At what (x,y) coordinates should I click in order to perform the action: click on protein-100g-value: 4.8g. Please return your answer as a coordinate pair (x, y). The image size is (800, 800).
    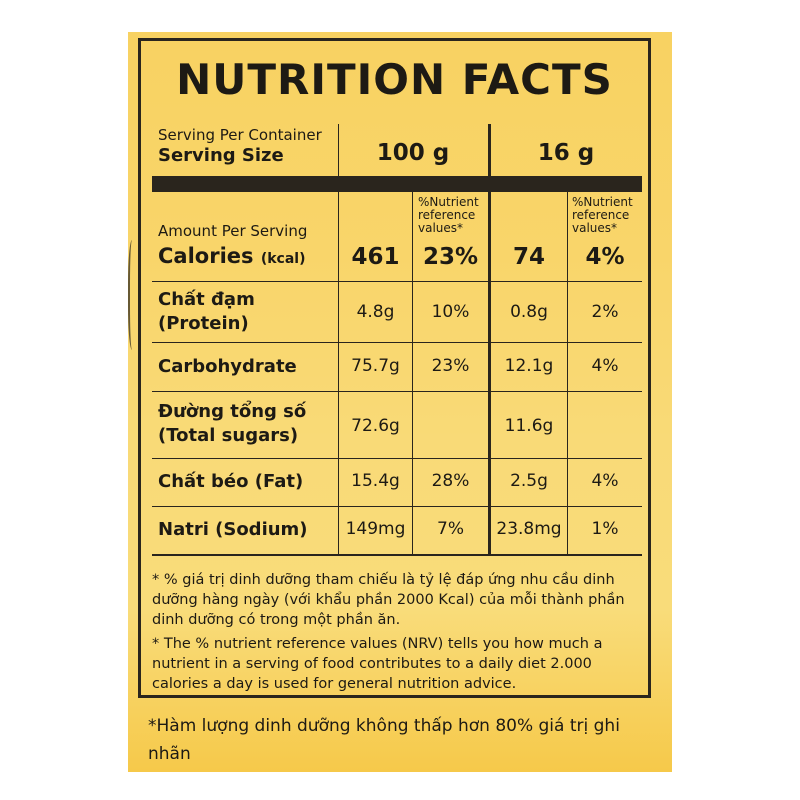
    Looking at the image, I should click on (375, 312).